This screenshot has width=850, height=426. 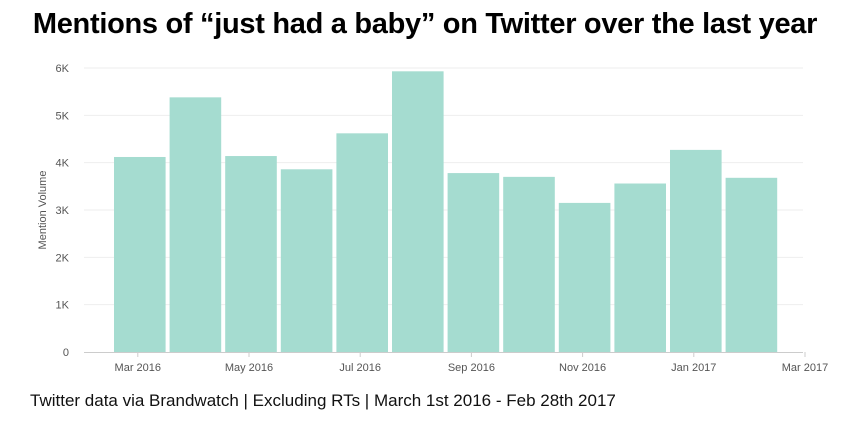 I want to click on bar-jun-2016, so click(x=306, y=260).